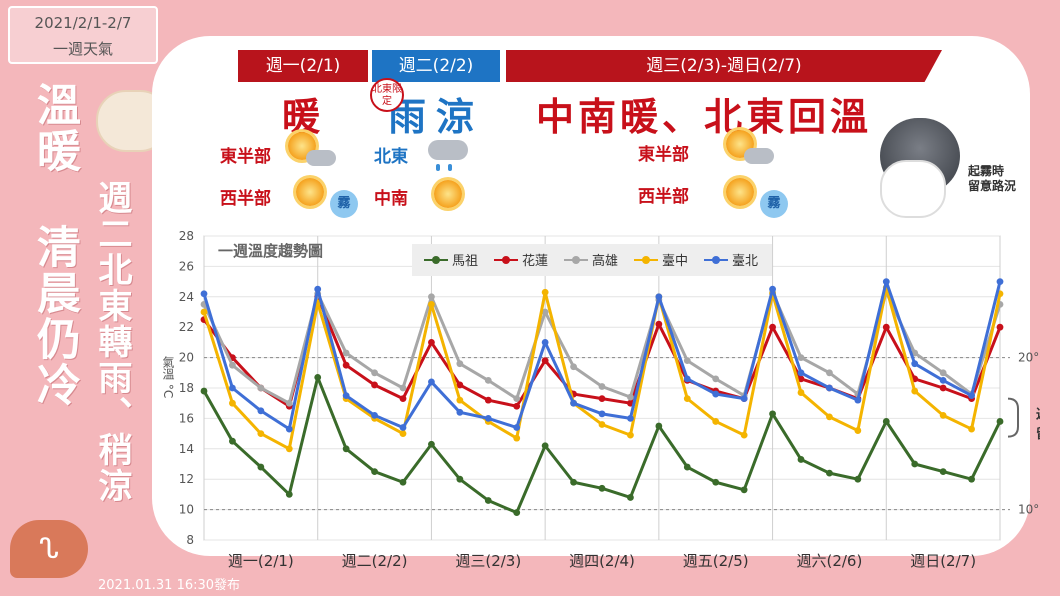 Image resolution: width=1060 pixels, height=596 pixels. Describe the element at coordinates (49, 548) in the screenshot. I see `logo-glyph: ᔐ` at that location.